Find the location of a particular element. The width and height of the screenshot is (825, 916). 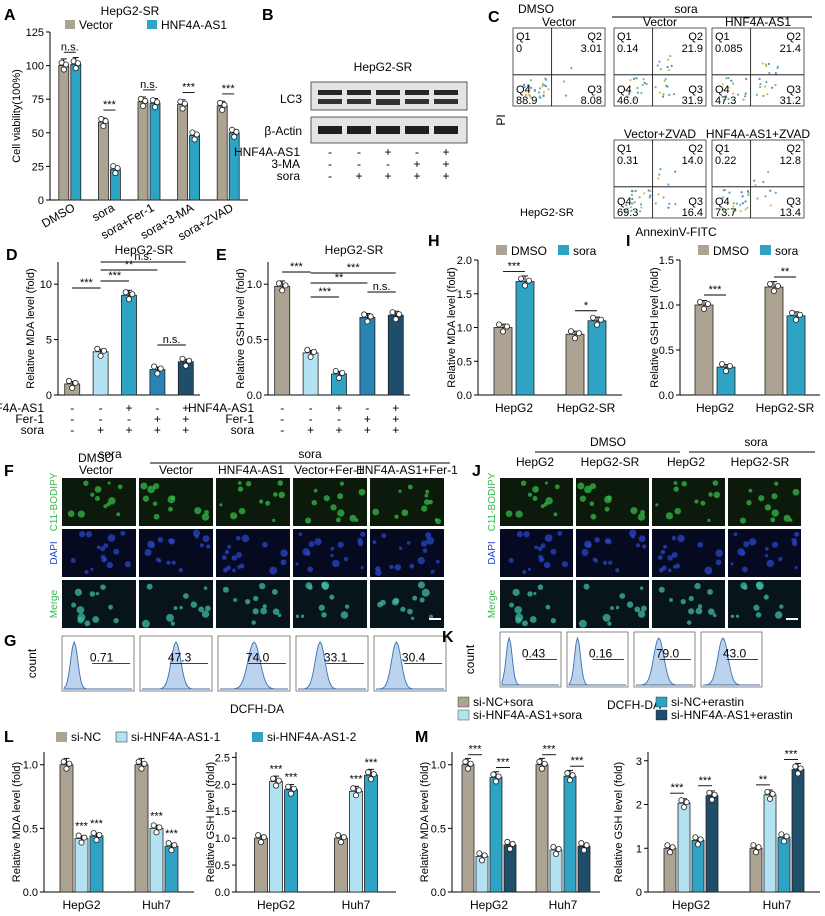

gate-percent: 33.1 is located at coordinates (336, 657).